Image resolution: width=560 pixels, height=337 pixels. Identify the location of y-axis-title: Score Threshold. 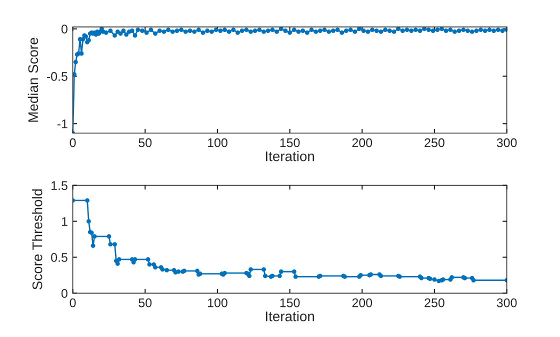
(37, 239).